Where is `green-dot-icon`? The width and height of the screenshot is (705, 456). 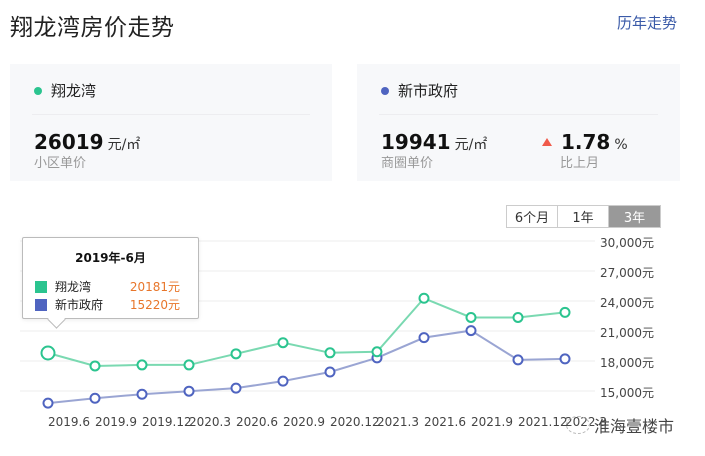 green-dot-icon is located at coordinates (38, 90).